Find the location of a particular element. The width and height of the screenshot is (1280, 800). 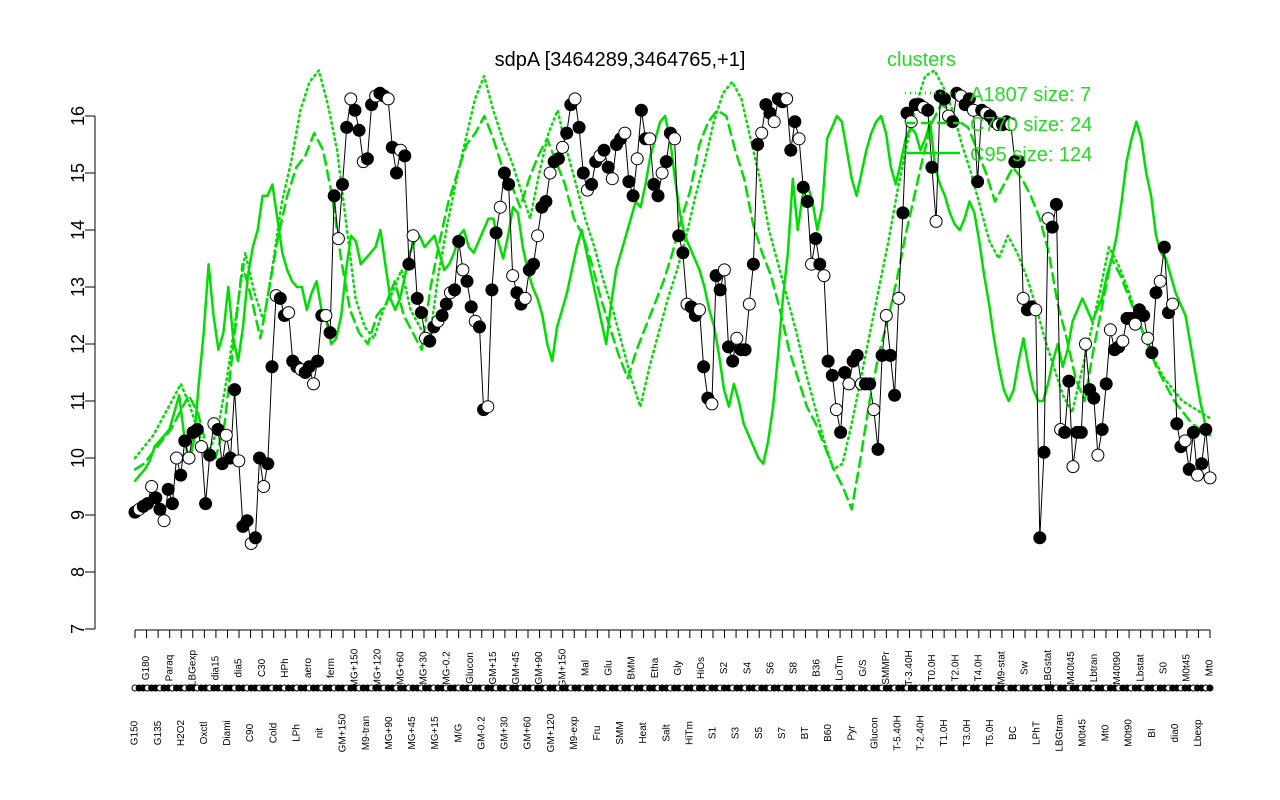

x-tick-label: S0 is located at coordinates (1163, 667).